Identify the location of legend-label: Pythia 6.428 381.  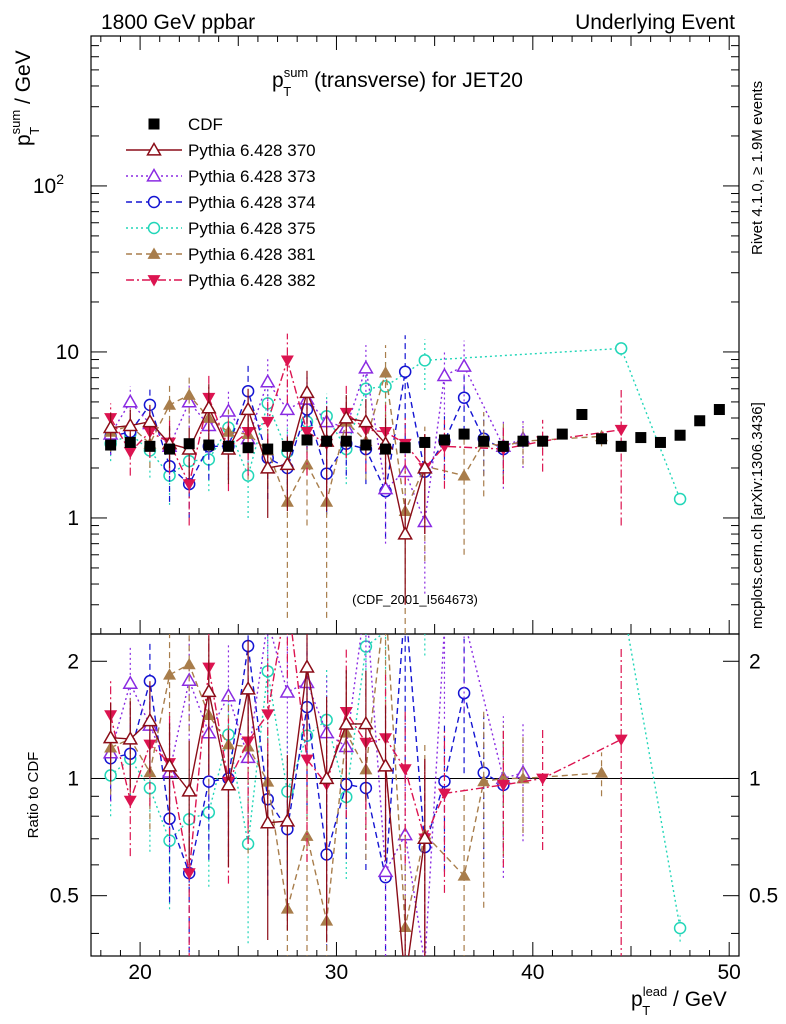
(252, 254).